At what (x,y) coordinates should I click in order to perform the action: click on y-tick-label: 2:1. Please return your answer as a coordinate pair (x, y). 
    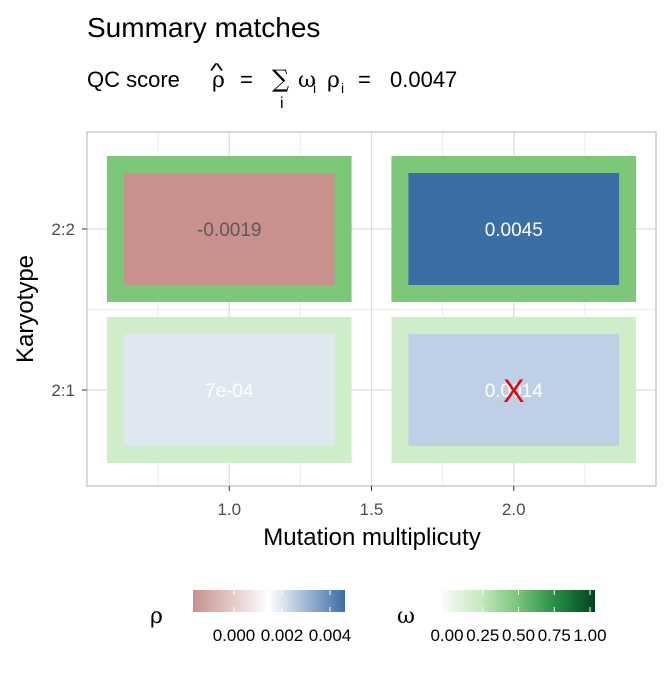
    Looking at the image, I should click on (63, 390).